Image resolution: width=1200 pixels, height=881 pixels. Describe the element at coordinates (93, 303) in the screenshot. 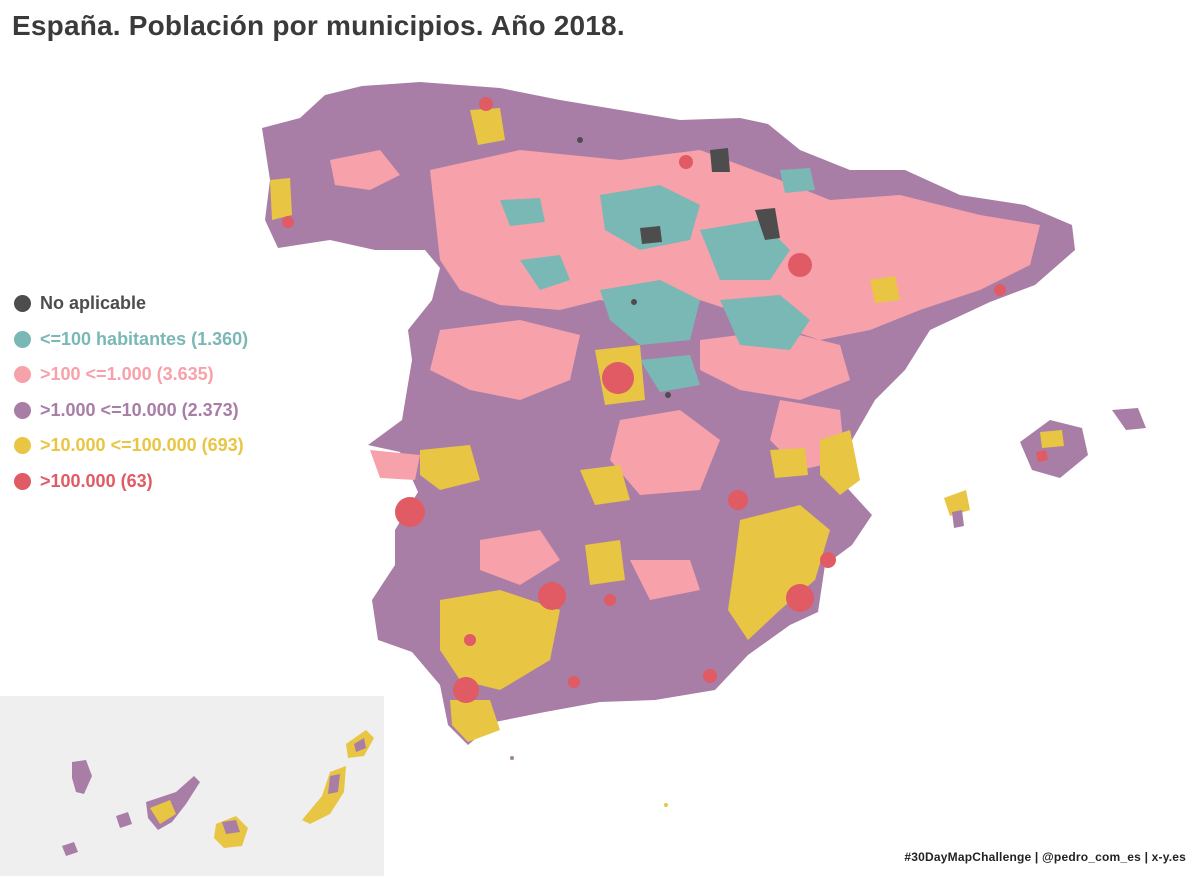

I see `legend-label: No aplicable` at that location.